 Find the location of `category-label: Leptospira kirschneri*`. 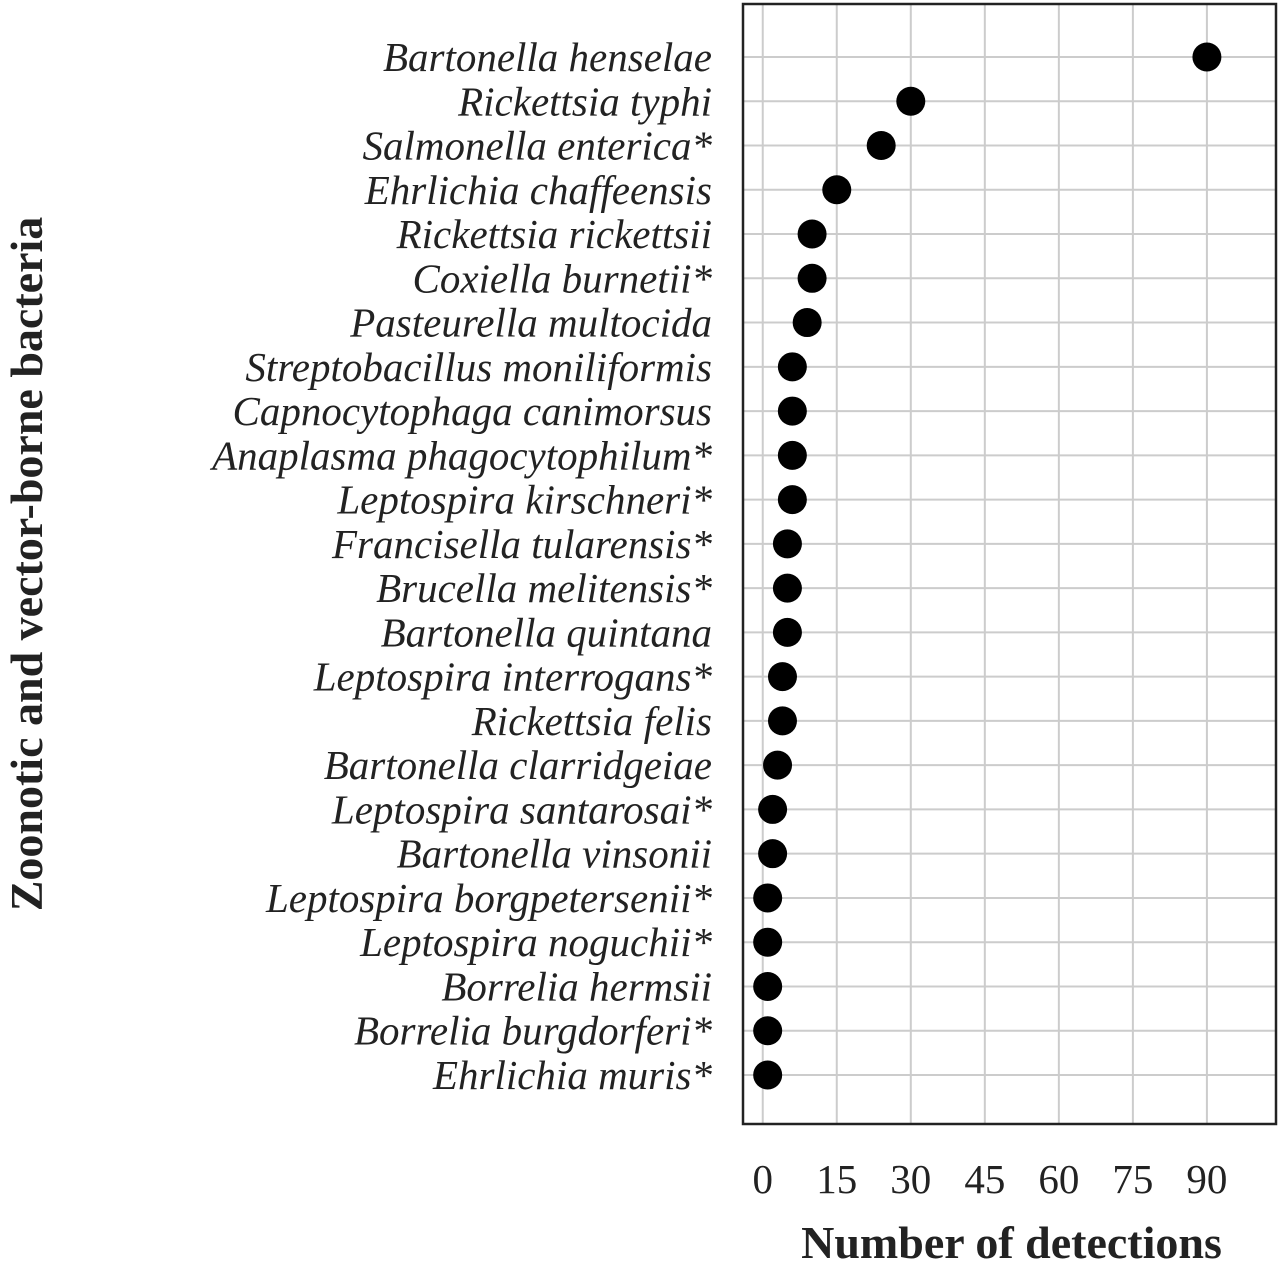

category-label: Leptospira kirschneri* is located at coordinates (524, 500).